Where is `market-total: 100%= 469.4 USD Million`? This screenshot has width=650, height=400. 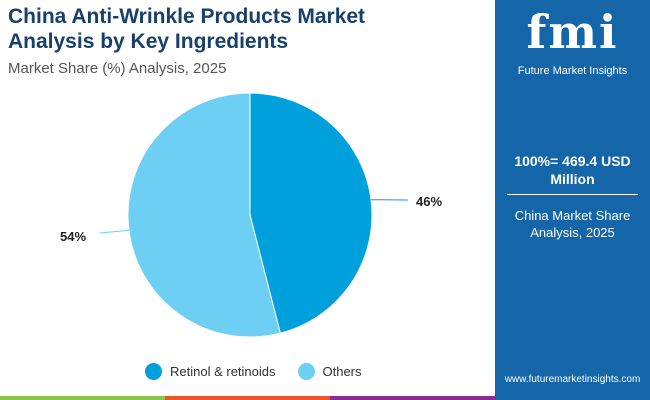
market-total: 100%= 469.4 USD Million is located at coordinates (572, 170).